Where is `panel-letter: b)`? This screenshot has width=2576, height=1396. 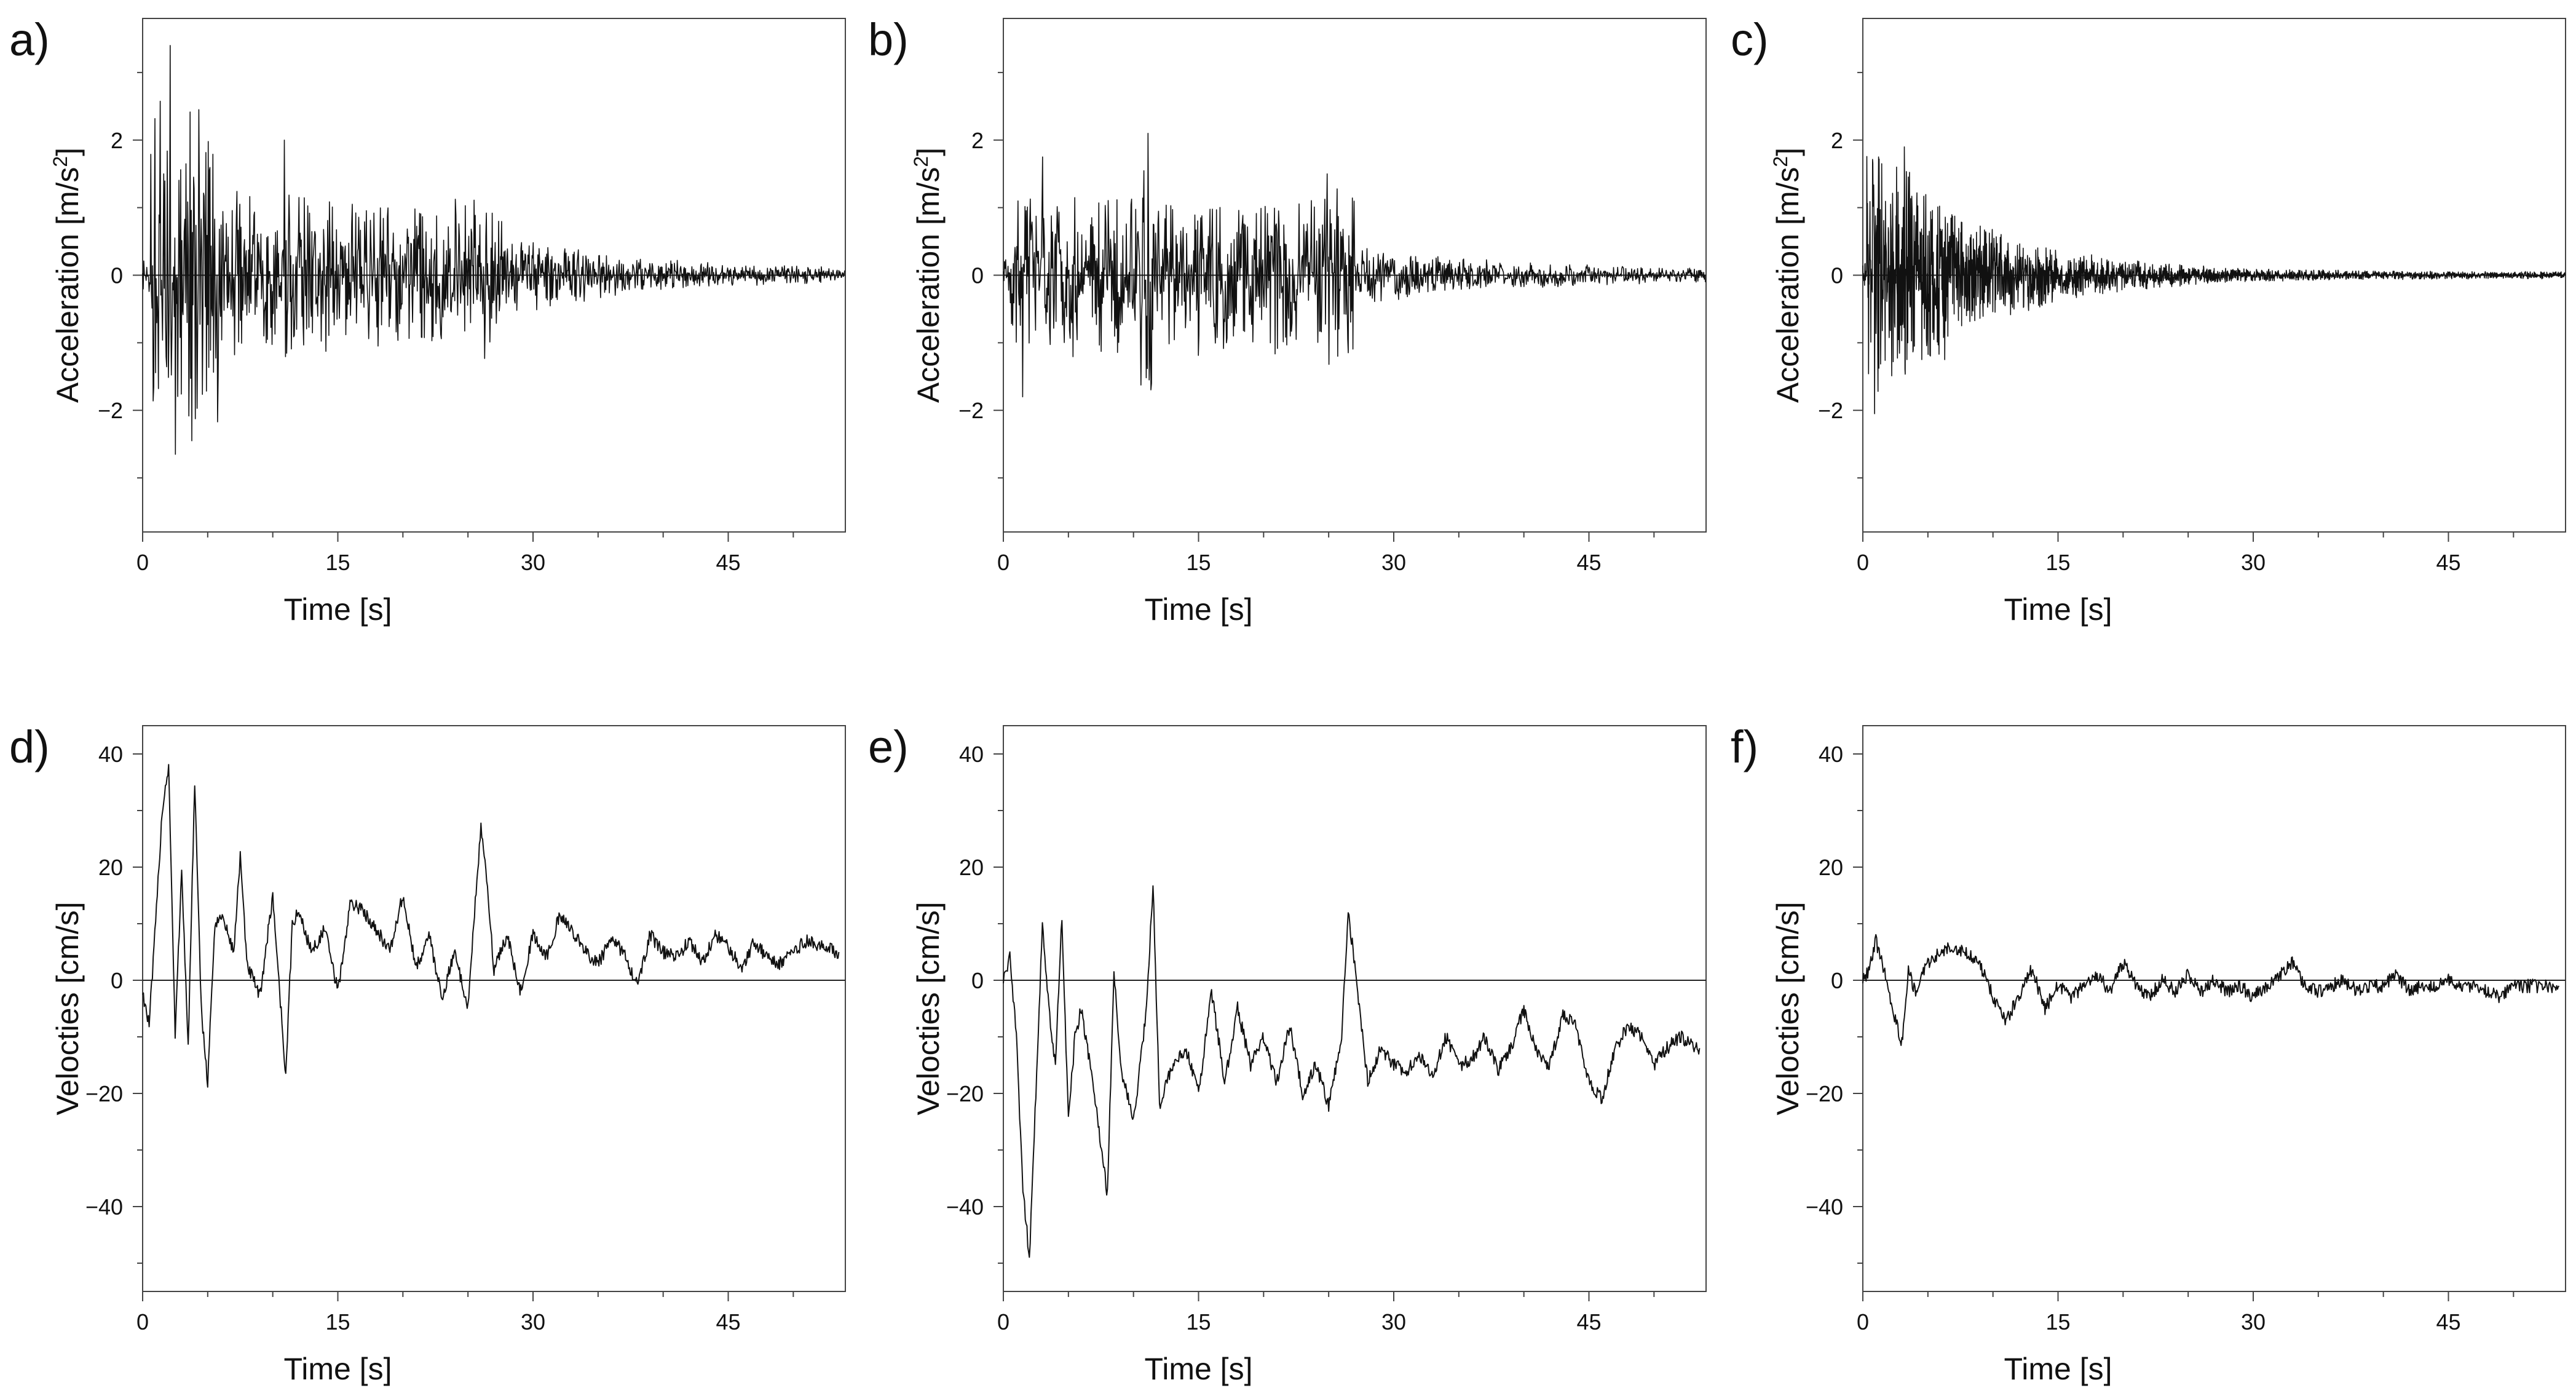 panel-letter: b) is located at coordinates (888, 39).